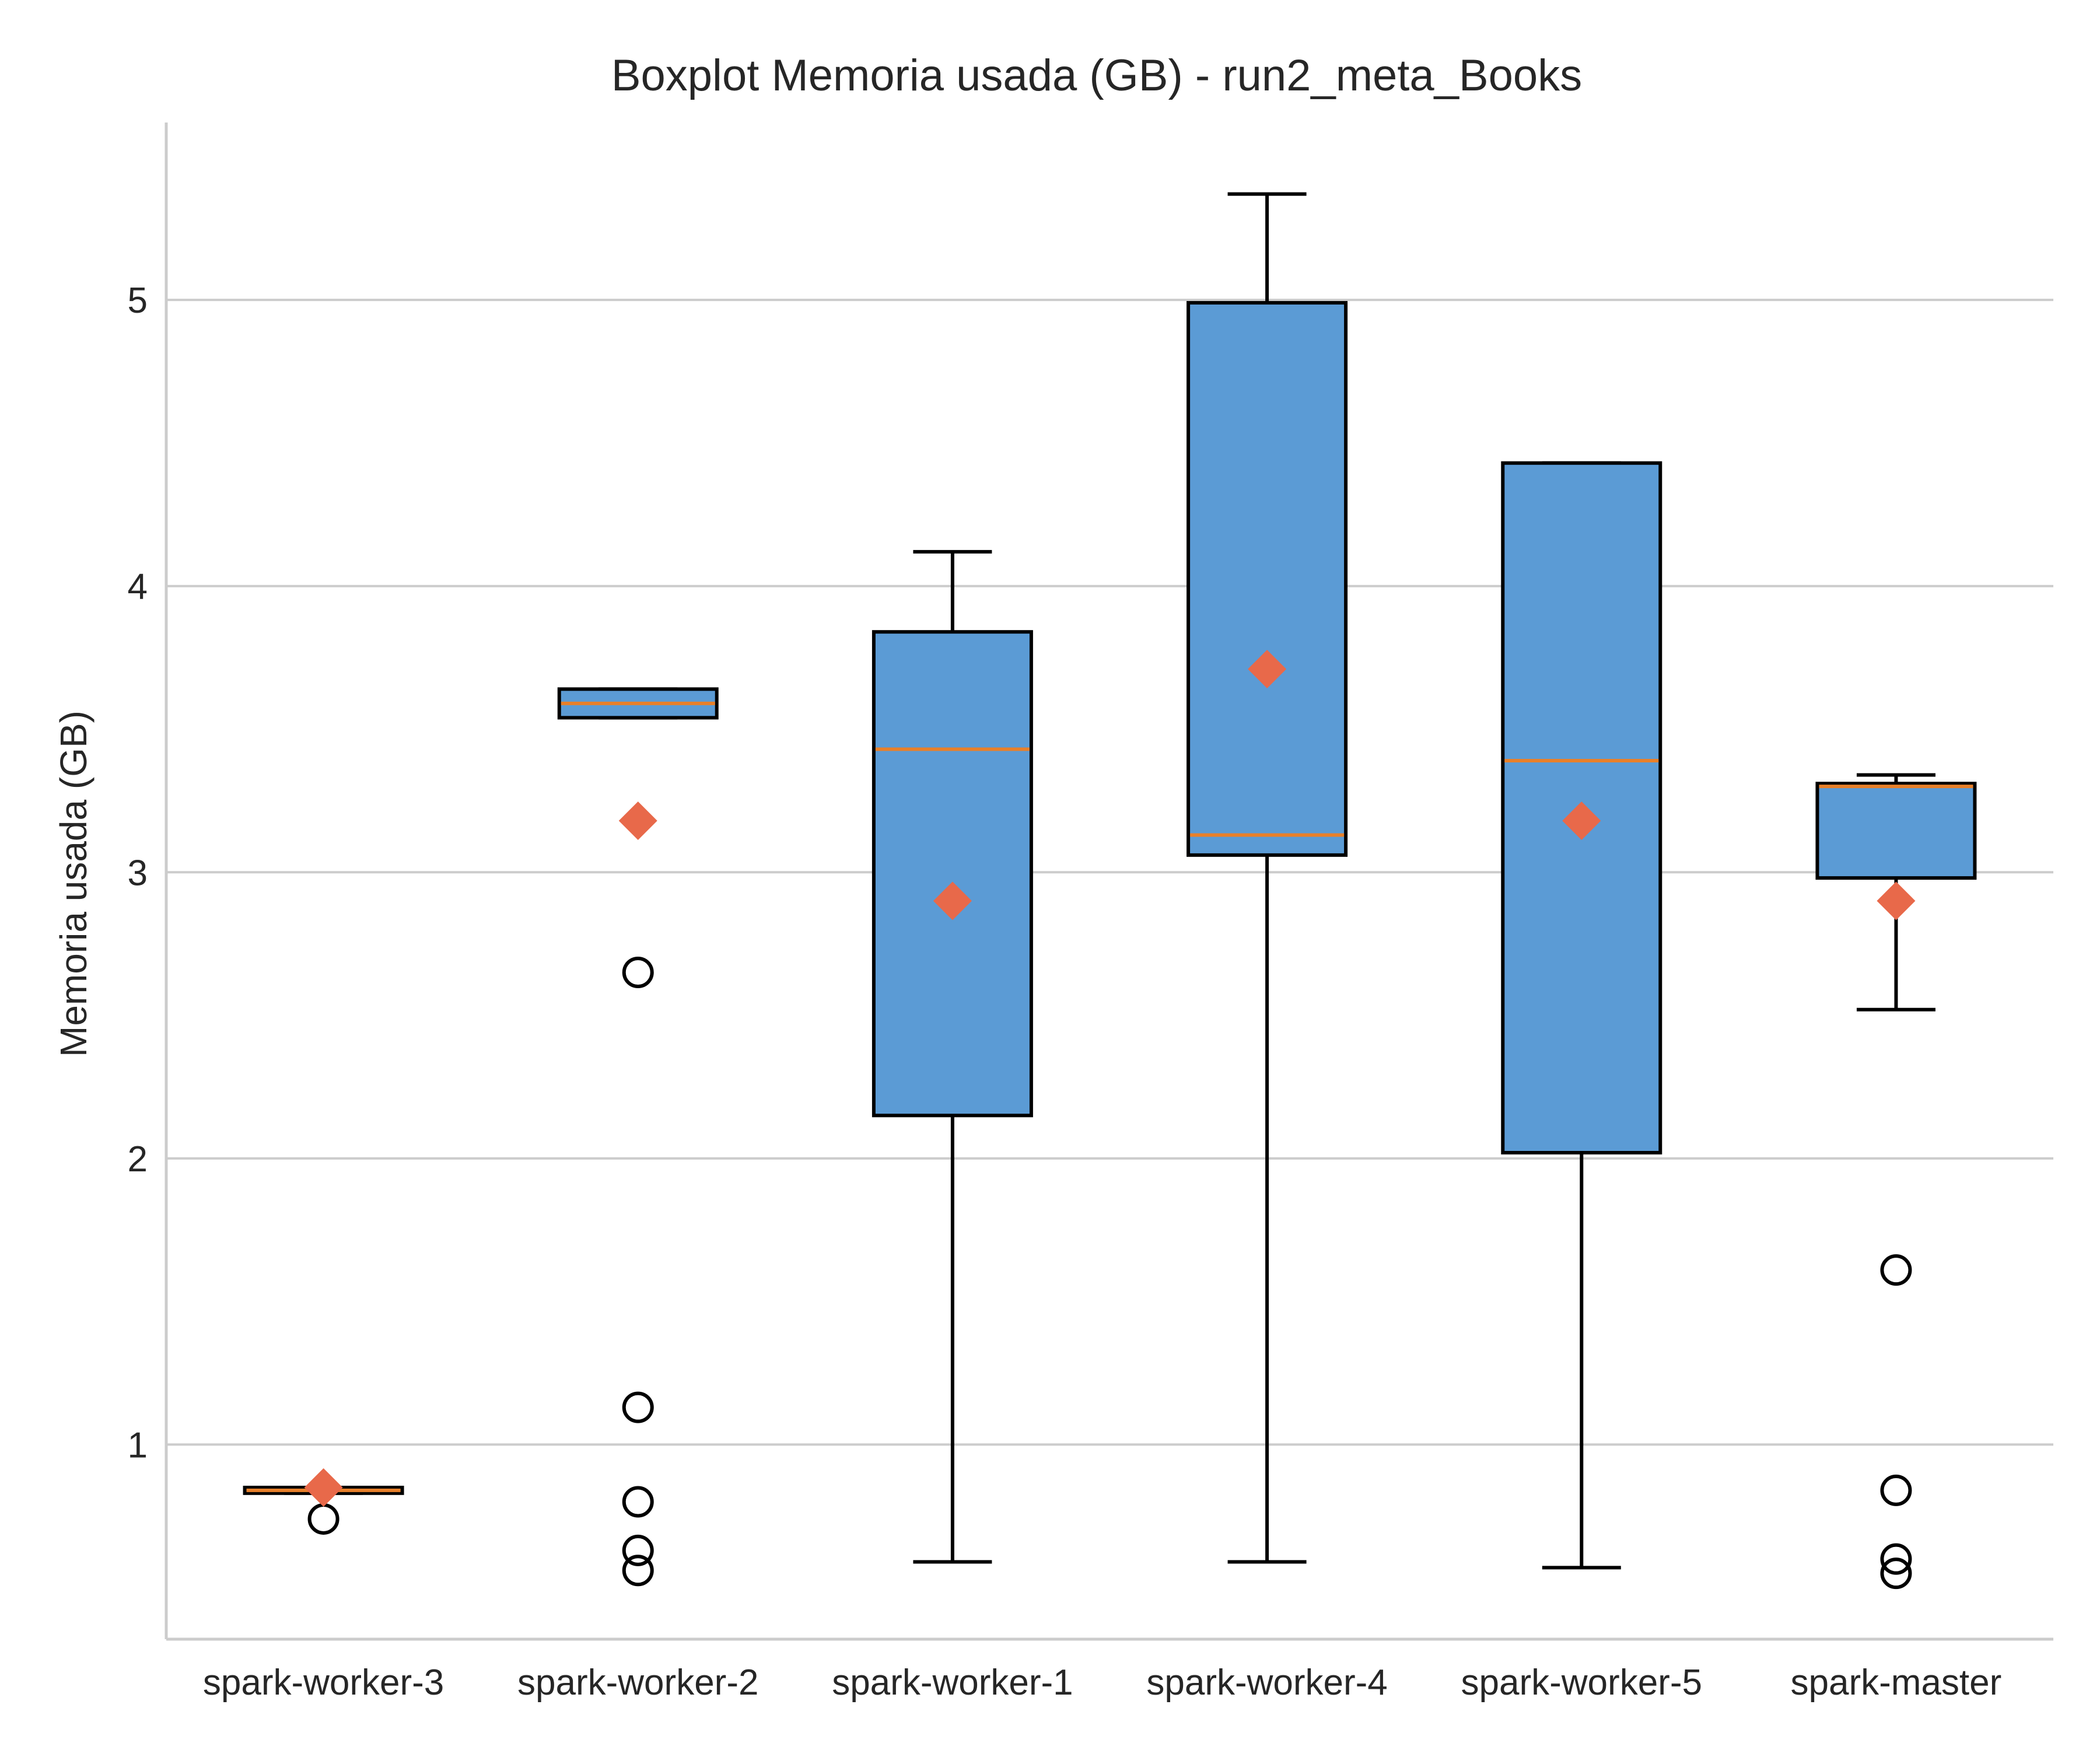  I want to click on y-tick-label: 2, so click(138, 1159).